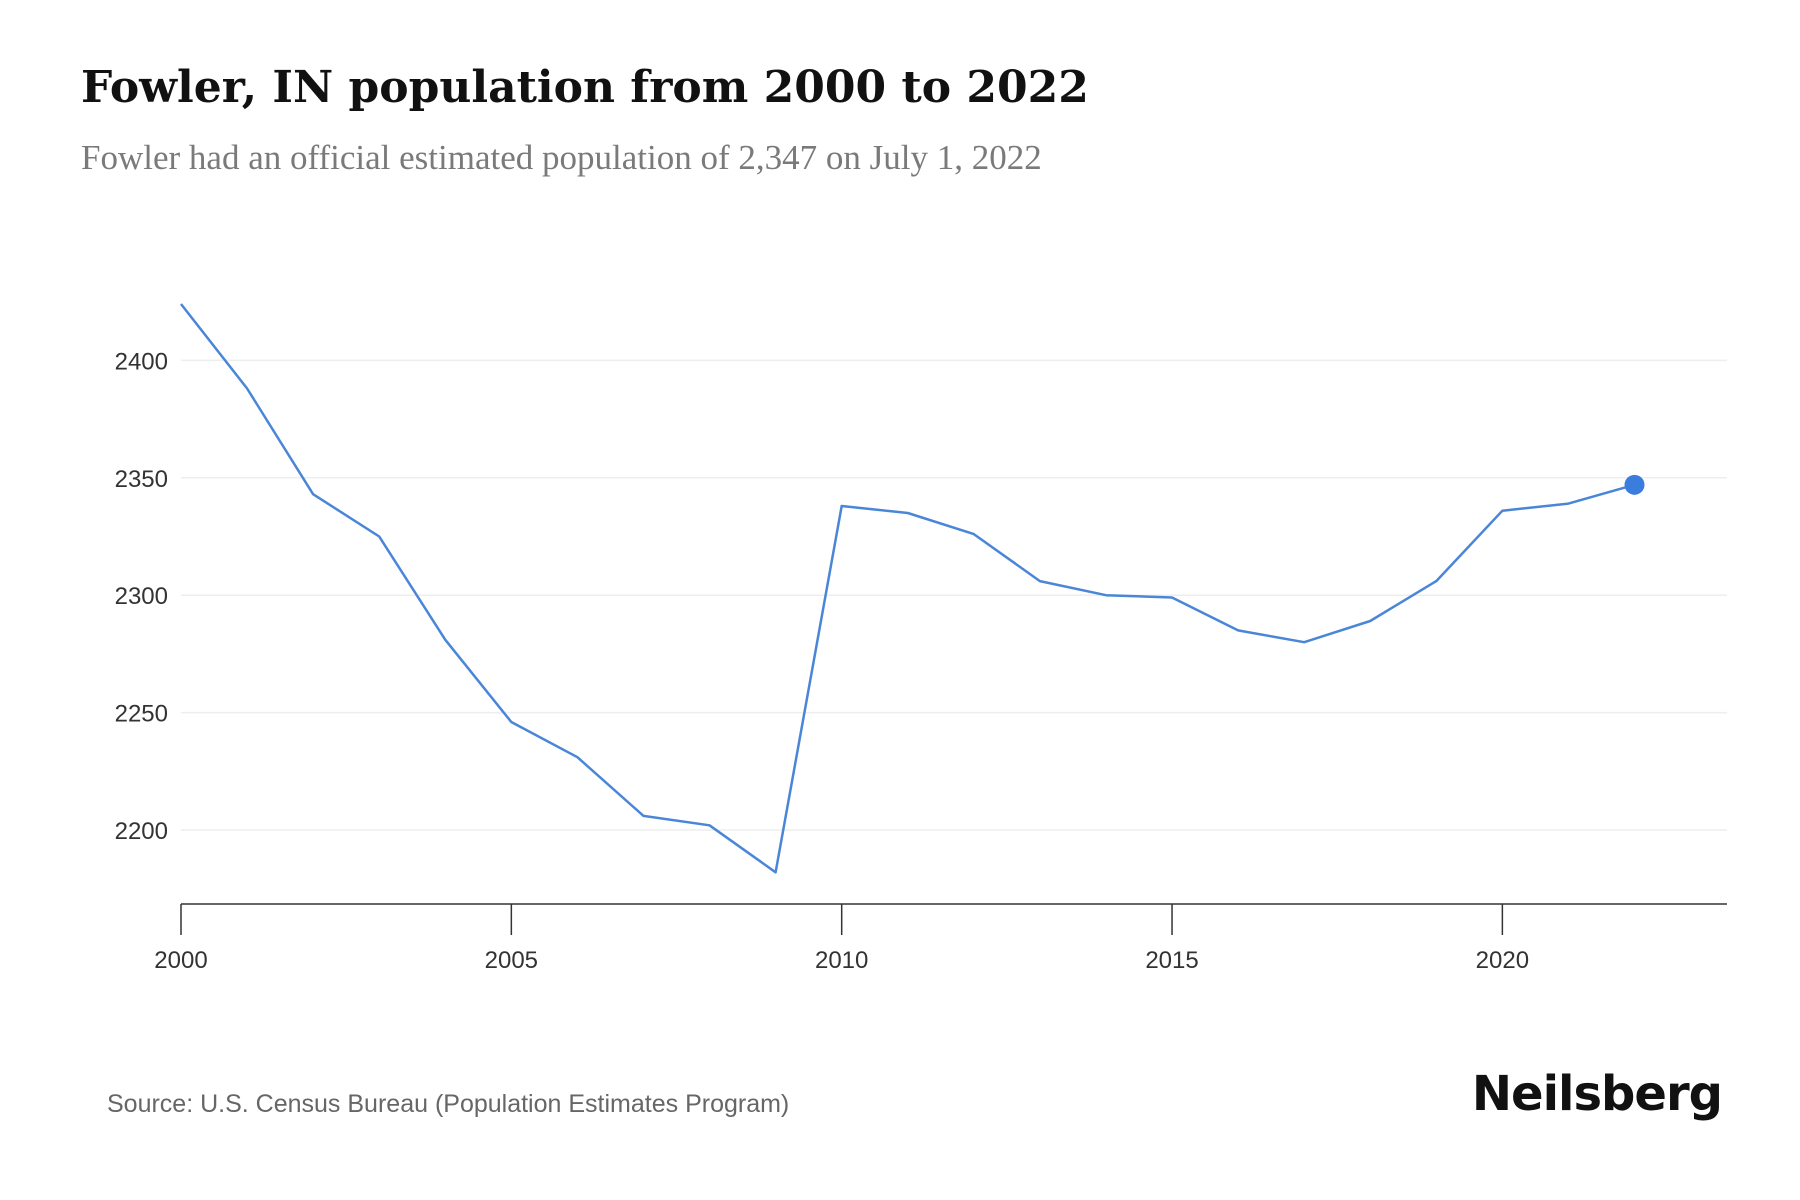  I want to click on x-axis: 2000 2005 2010 2015 2020, so click(940, 938).